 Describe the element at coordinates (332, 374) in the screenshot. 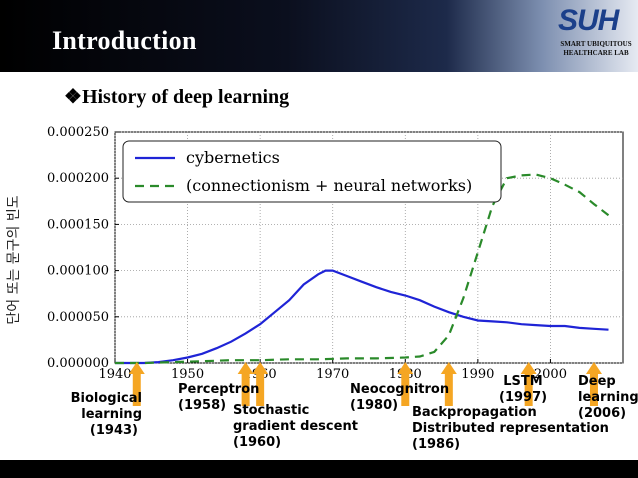

I see `x-tick-label: 1970` at that location.